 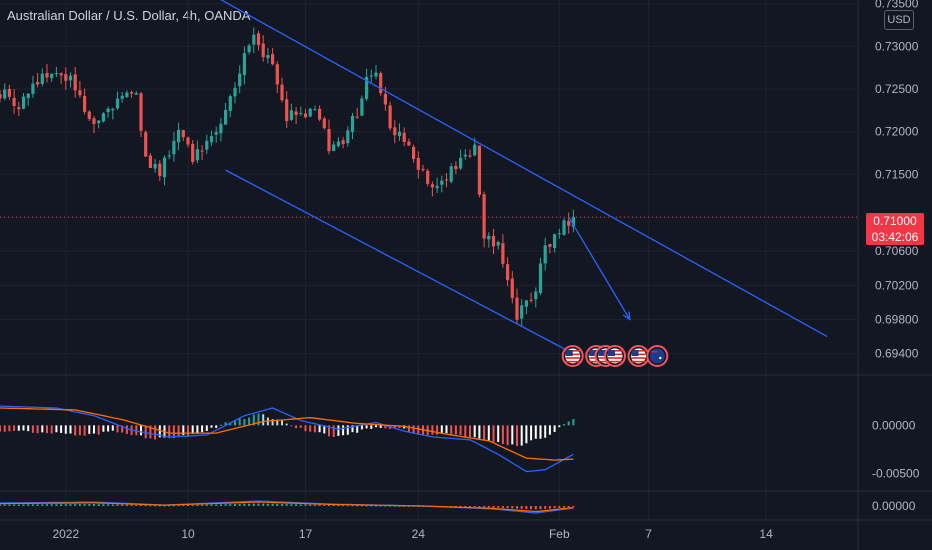 What do you see at coordinates (896, 474) in the screenshot?
I see `macd-y-tick-label: -0.00500` at bounding box center [896, 474].